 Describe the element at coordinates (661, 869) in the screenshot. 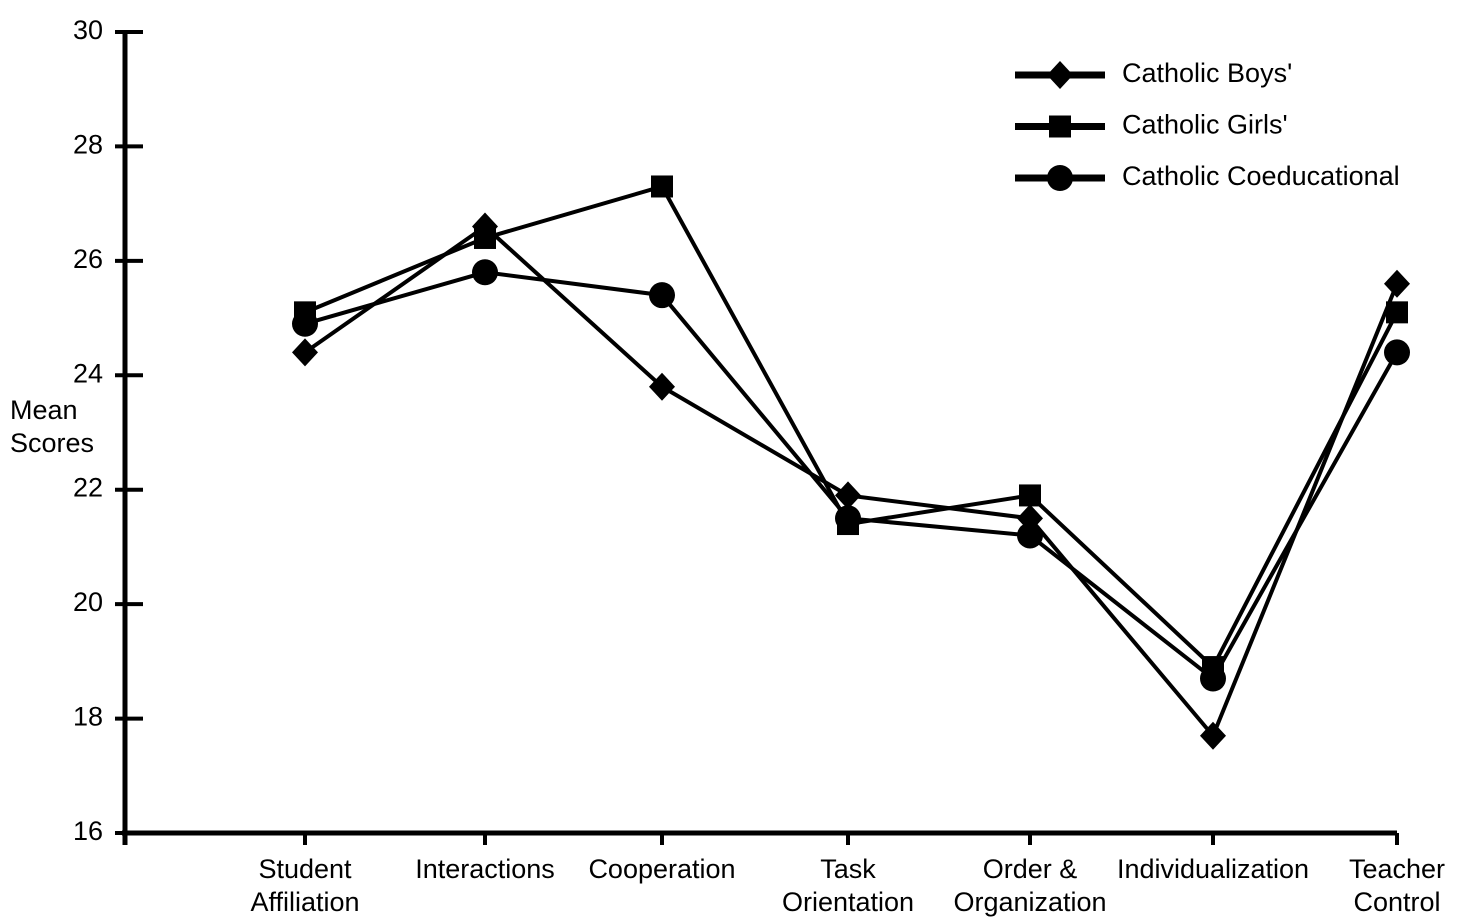

I see `x-tick-label: Cooperation` at that location.